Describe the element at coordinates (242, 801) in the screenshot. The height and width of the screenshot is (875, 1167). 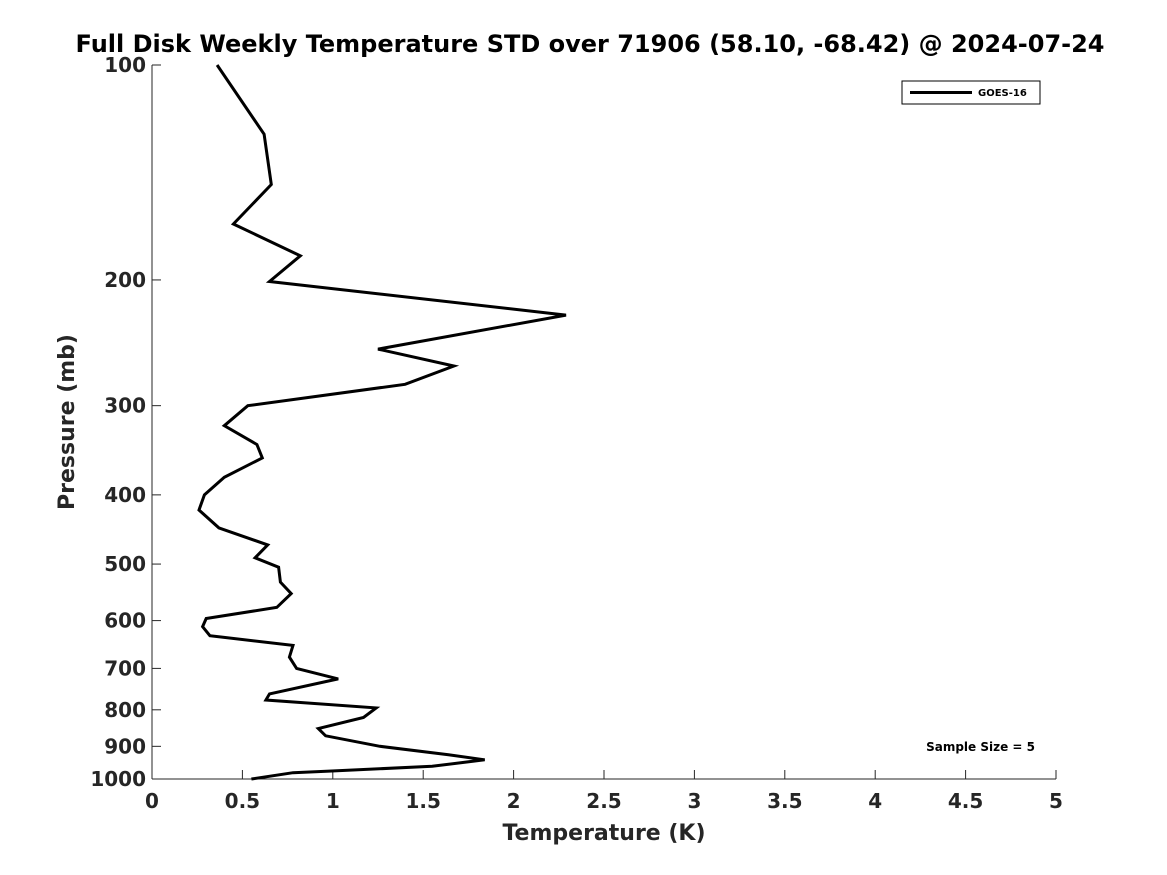
I see `x-tick-label: 0.5` at that location.